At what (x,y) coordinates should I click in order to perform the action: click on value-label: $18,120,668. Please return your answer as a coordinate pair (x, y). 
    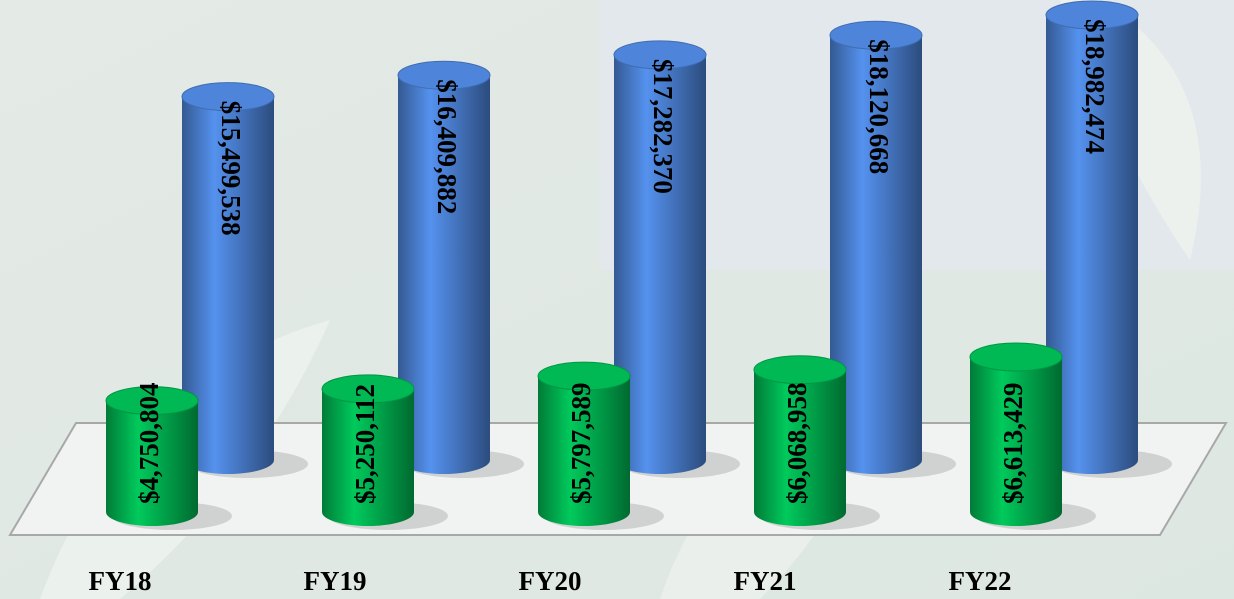
    Looking at the image, I should click on (879, 106).